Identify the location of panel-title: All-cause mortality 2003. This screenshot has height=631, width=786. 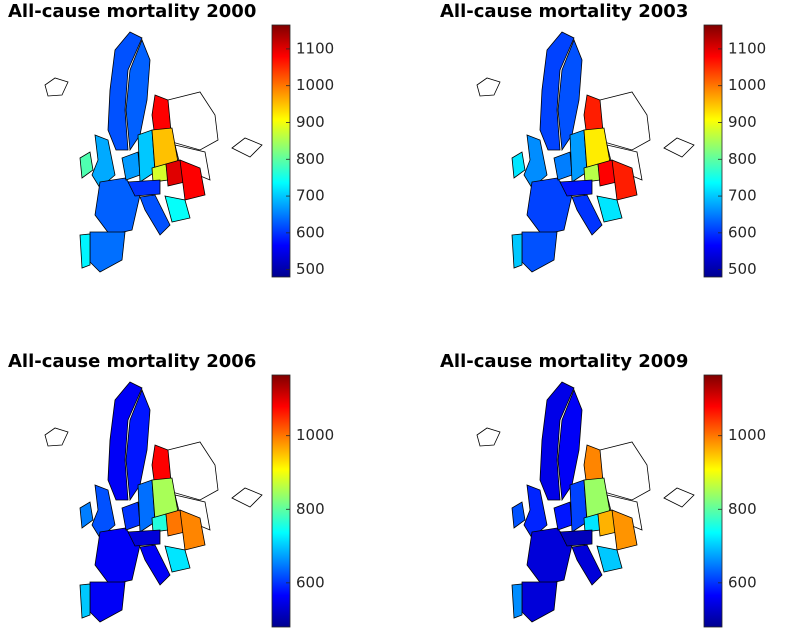
(564, 11).